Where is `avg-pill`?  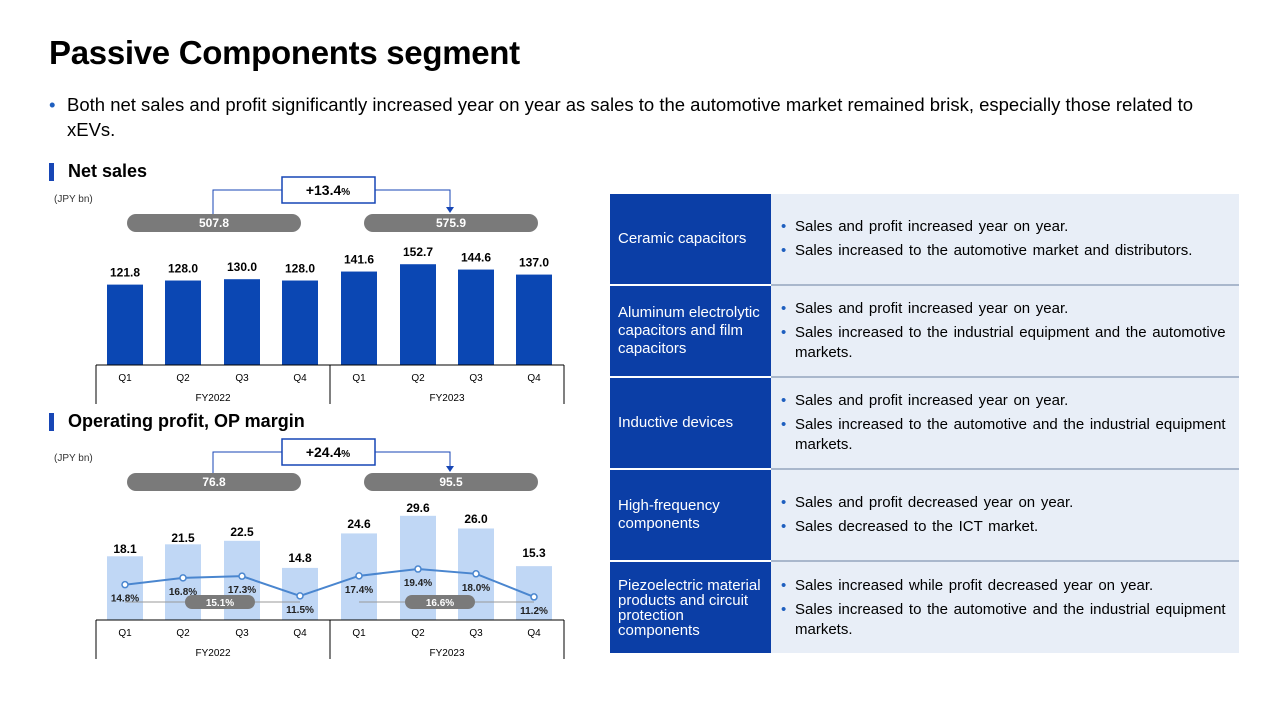 avg-pill is located at coordinates (440, 602).